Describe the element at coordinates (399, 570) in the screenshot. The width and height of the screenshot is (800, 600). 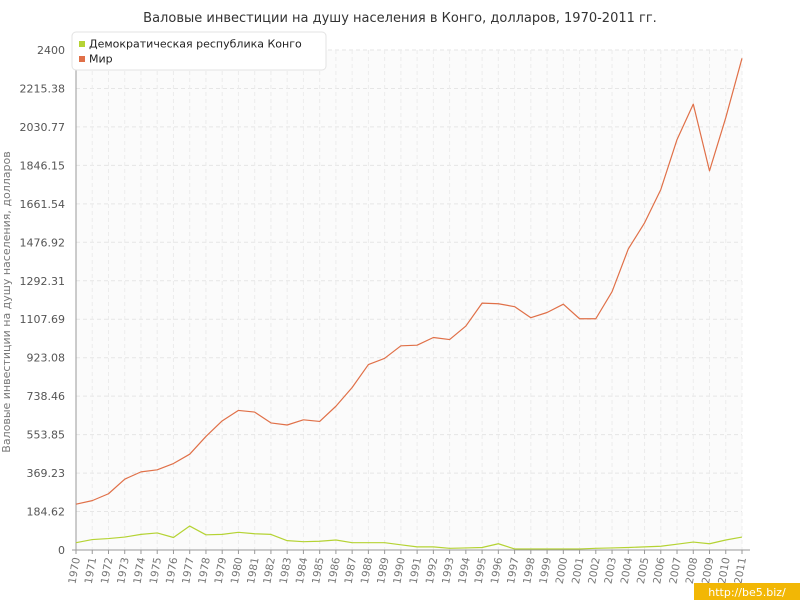
I see `x-tick-label: 1990` at that location.